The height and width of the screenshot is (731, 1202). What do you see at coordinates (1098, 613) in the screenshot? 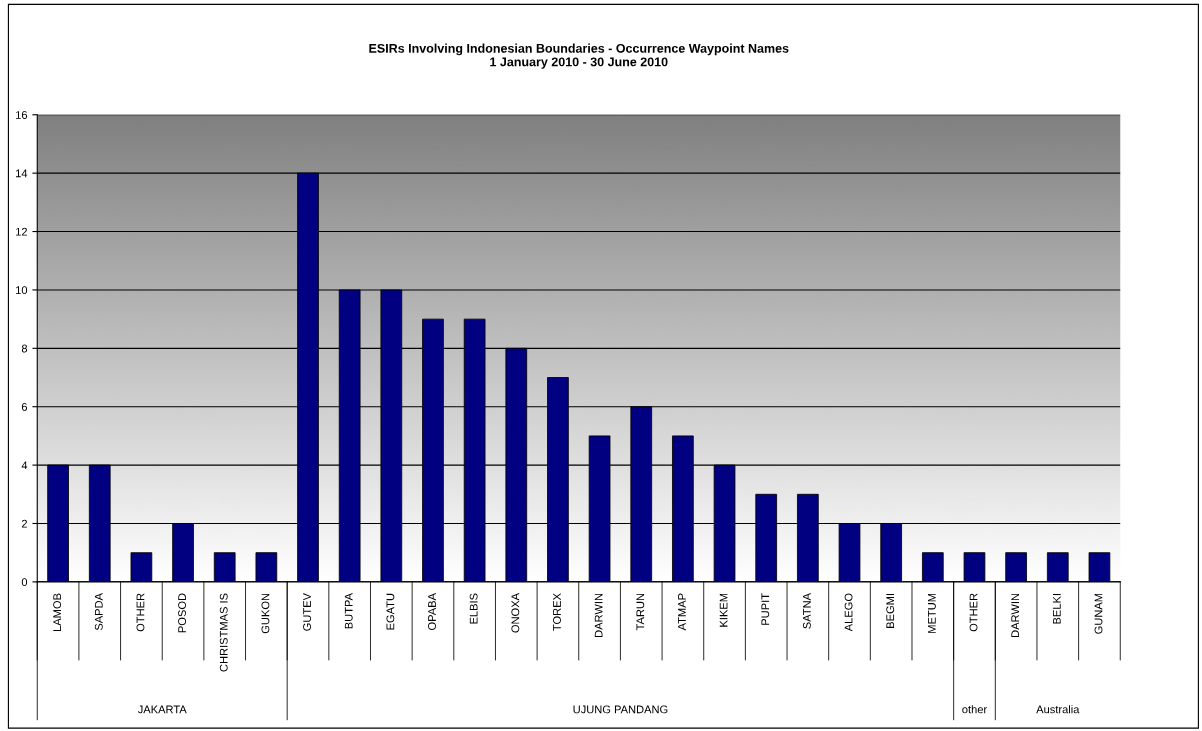
I see `x-tick-label: GUNAM` at bounding box center [1098, 613].